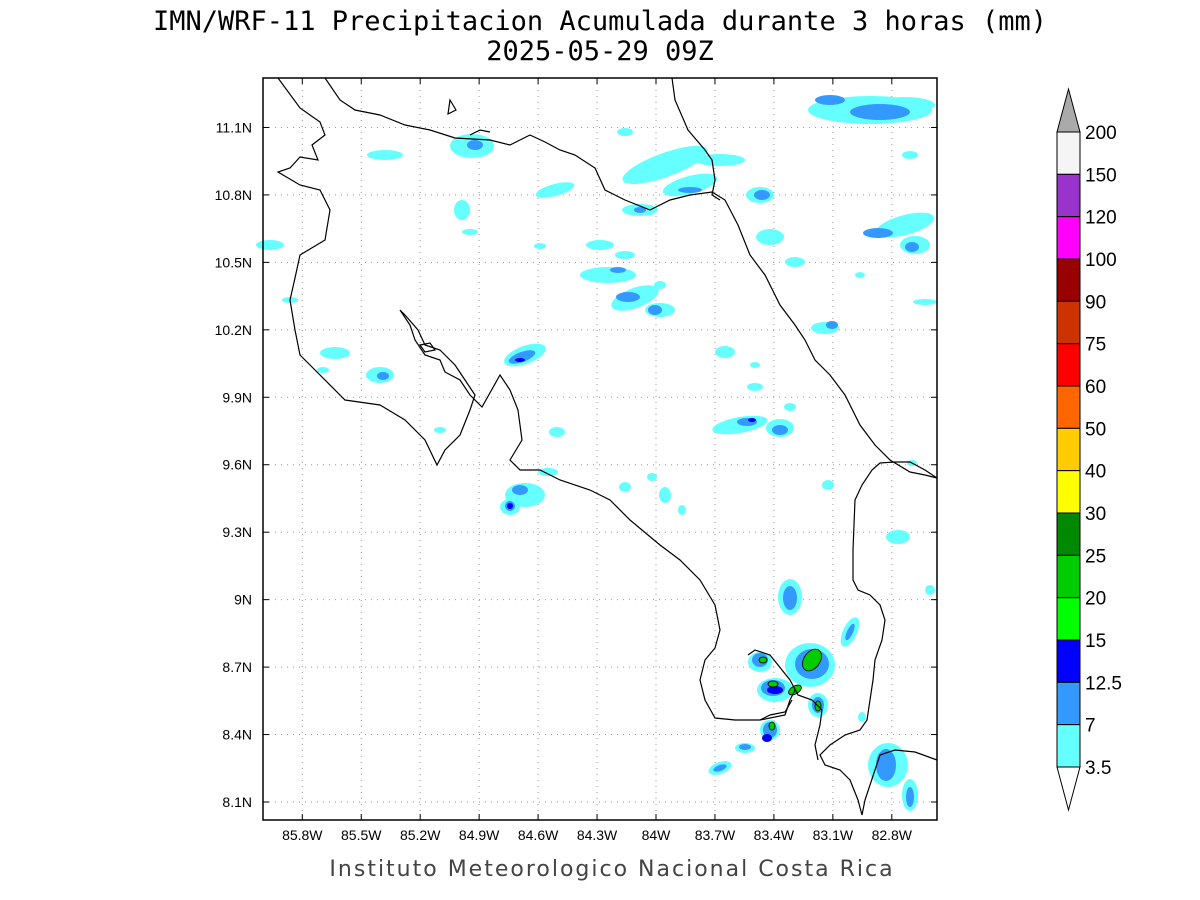  What do you see at coordinates (237, 735) in the screenshot?
I see `y-tick-label: 8.4N` at bounding box center [237, 735].